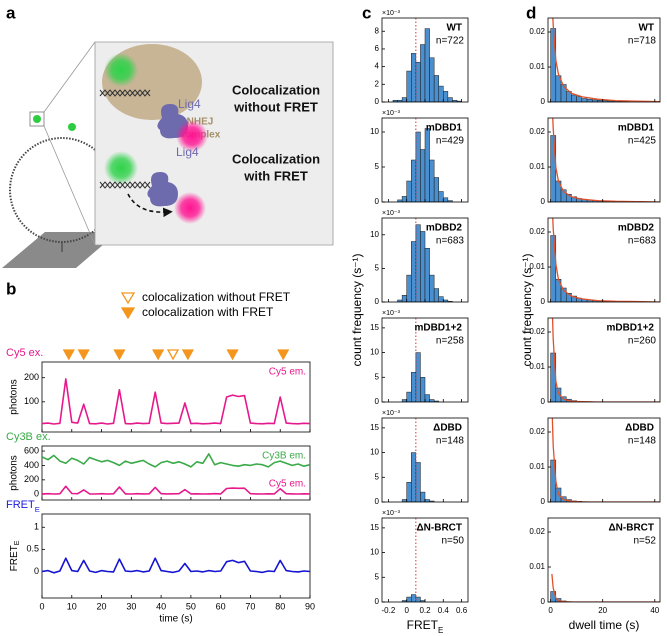 The image size is (667, 636). Describe the element at coordinates (275, 106) in the screenshot. I see `state-label: without FRET` at that location.